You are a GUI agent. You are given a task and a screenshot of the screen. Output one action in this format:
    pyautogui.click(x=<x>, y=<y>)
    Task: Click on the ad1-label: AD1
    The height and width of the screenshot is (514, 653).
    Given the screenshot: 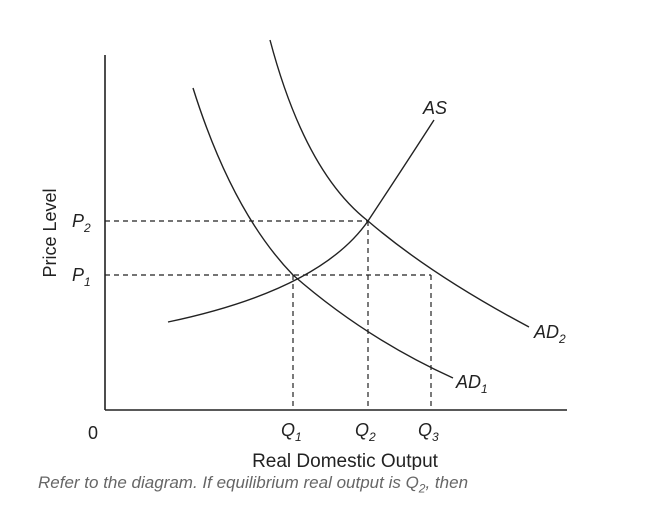 What is the action you would take?
    pyautogui.click(x=471, y=384)
    